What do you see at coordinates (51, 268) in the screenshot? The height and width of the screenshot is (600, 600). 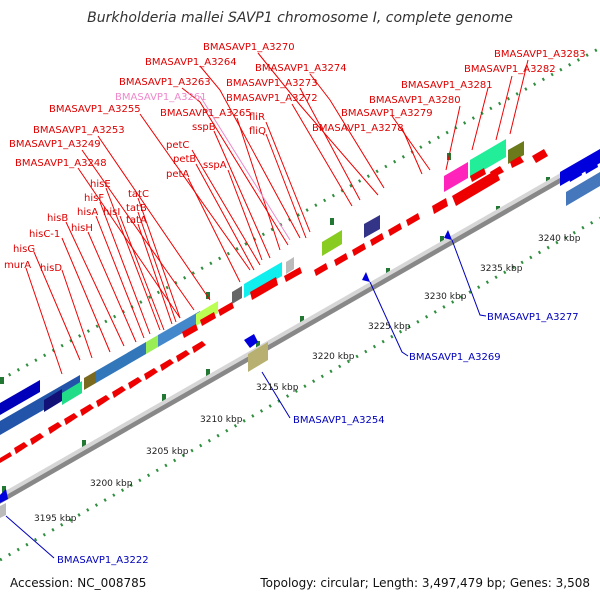 I see `gene-label: hisD` at bounding box center [51, 268].